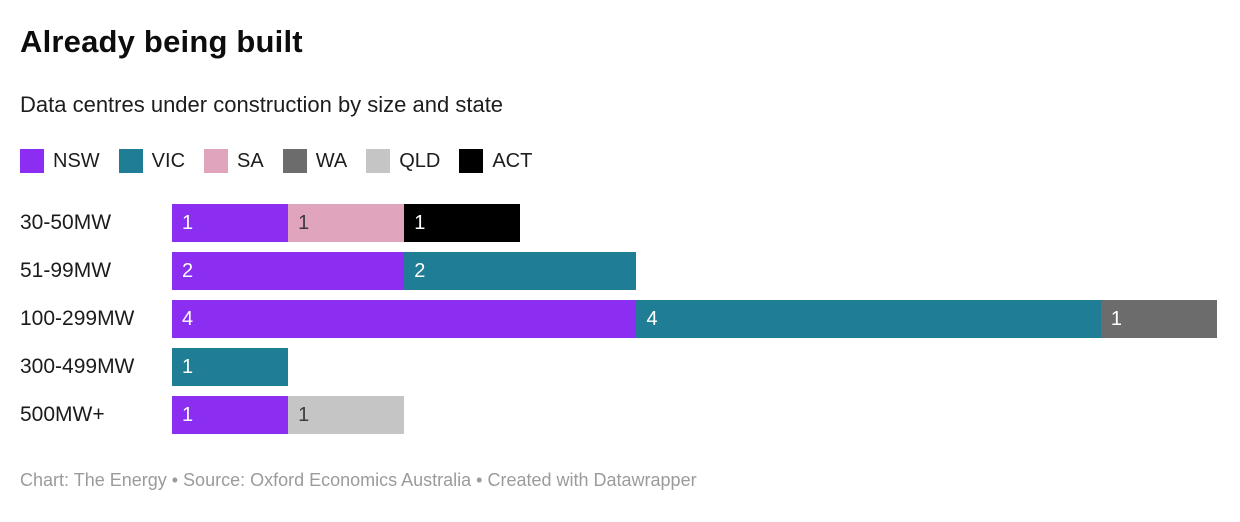 This screenshot has width=1240, height=522. What do you see at coordinates (230, 367) in the screenshot?
I see `bar-segment-vic: 1` at bounding box center [230, 367].